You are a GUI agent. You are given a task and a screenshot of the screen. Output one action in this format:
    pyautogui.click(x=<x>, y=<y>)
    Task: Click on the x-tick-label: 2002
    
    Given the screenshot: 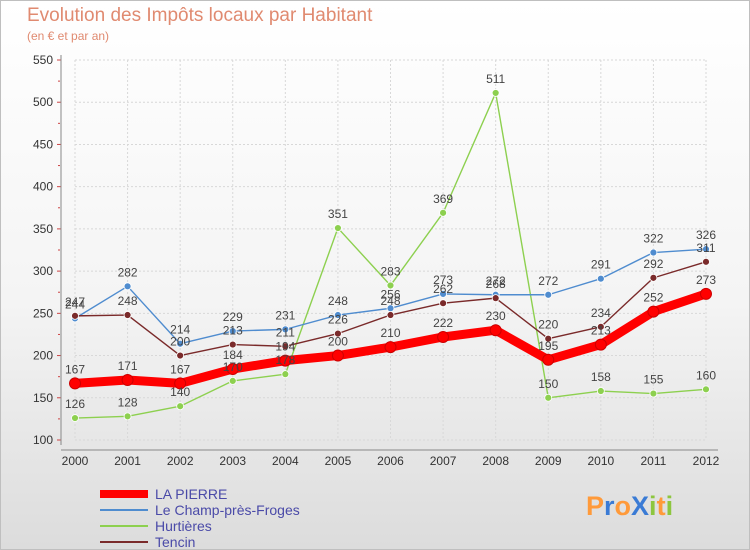 What is the action you would take?
    pyautogui.click(x=180, y=461)
    